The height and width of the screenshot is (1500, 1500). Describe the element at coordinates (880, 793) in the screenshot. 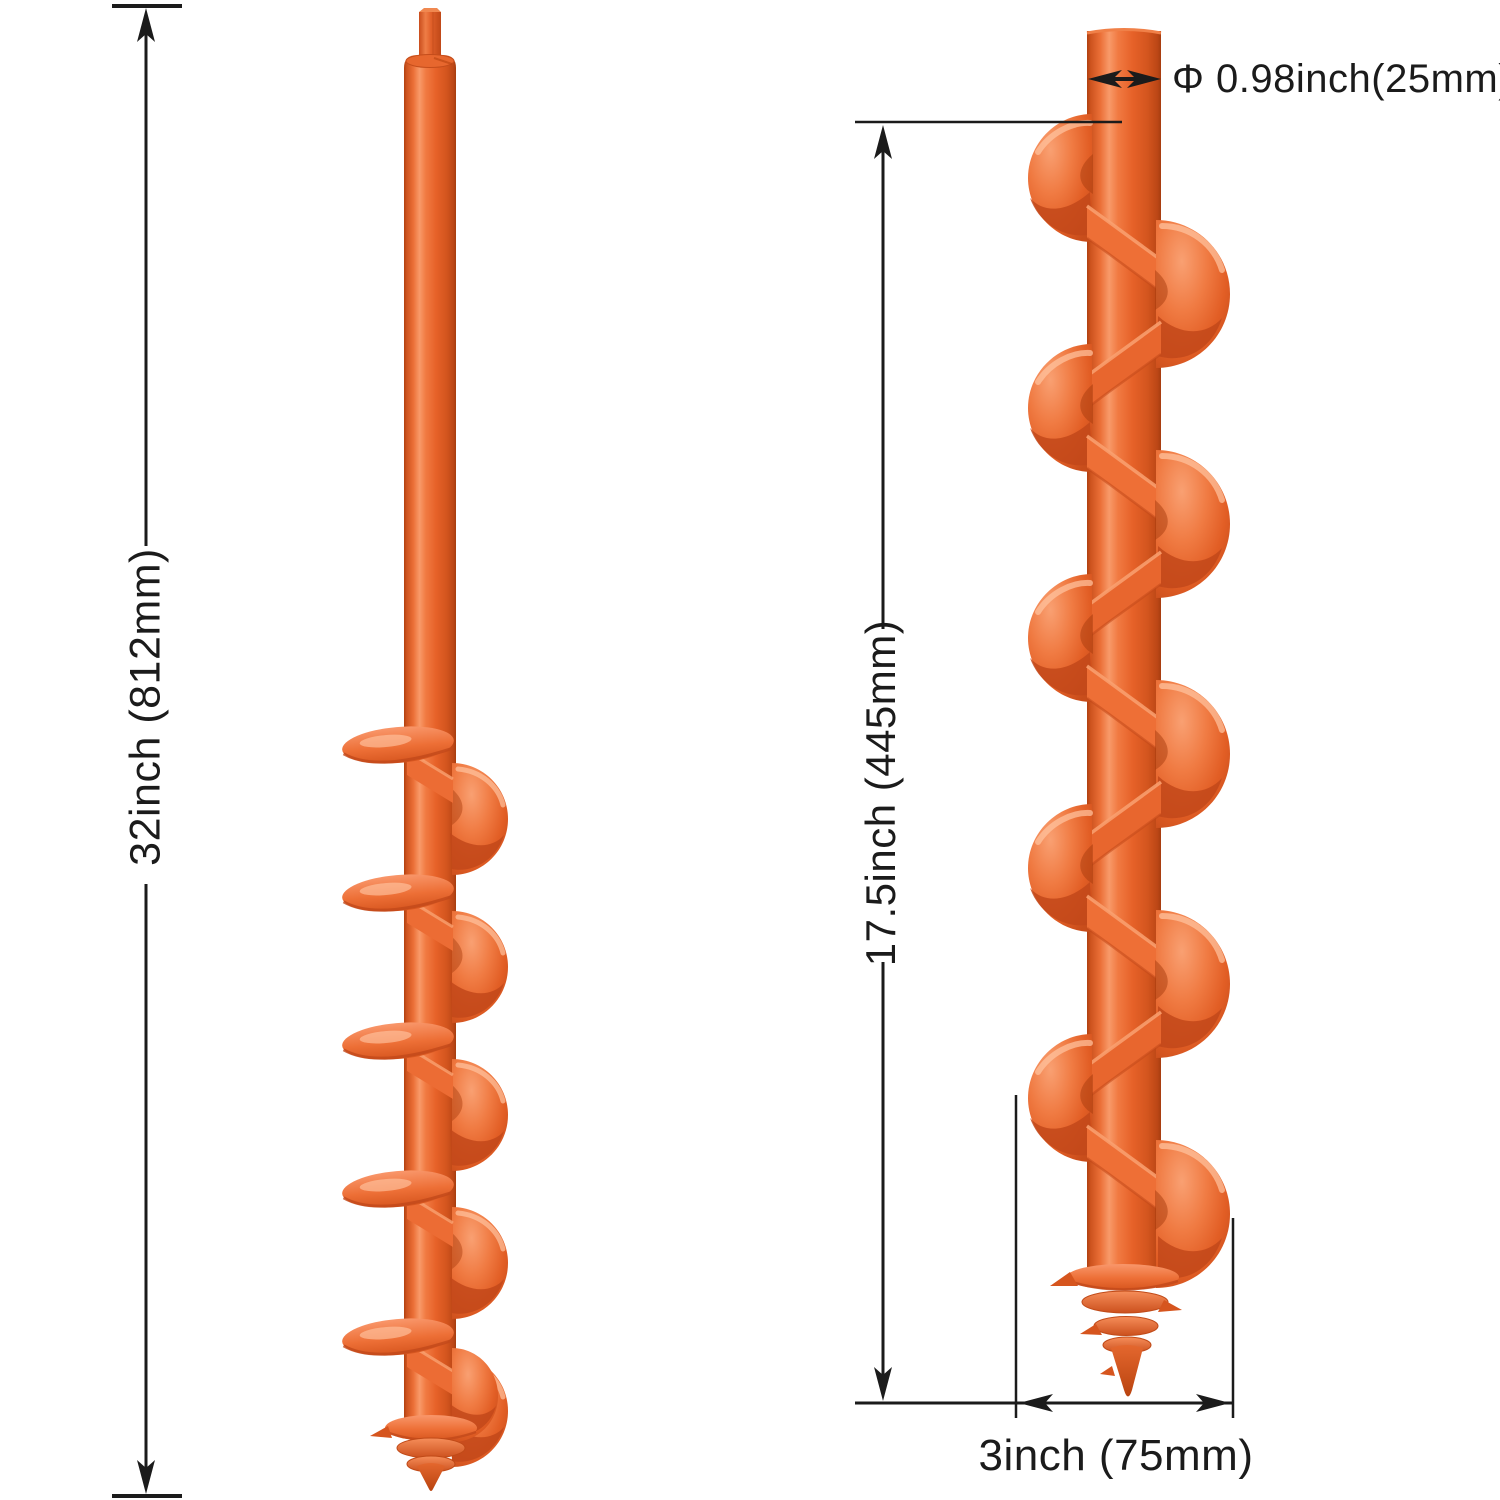

I see `length-label-17-5inch: 17.5inch (445mm)` at that location.